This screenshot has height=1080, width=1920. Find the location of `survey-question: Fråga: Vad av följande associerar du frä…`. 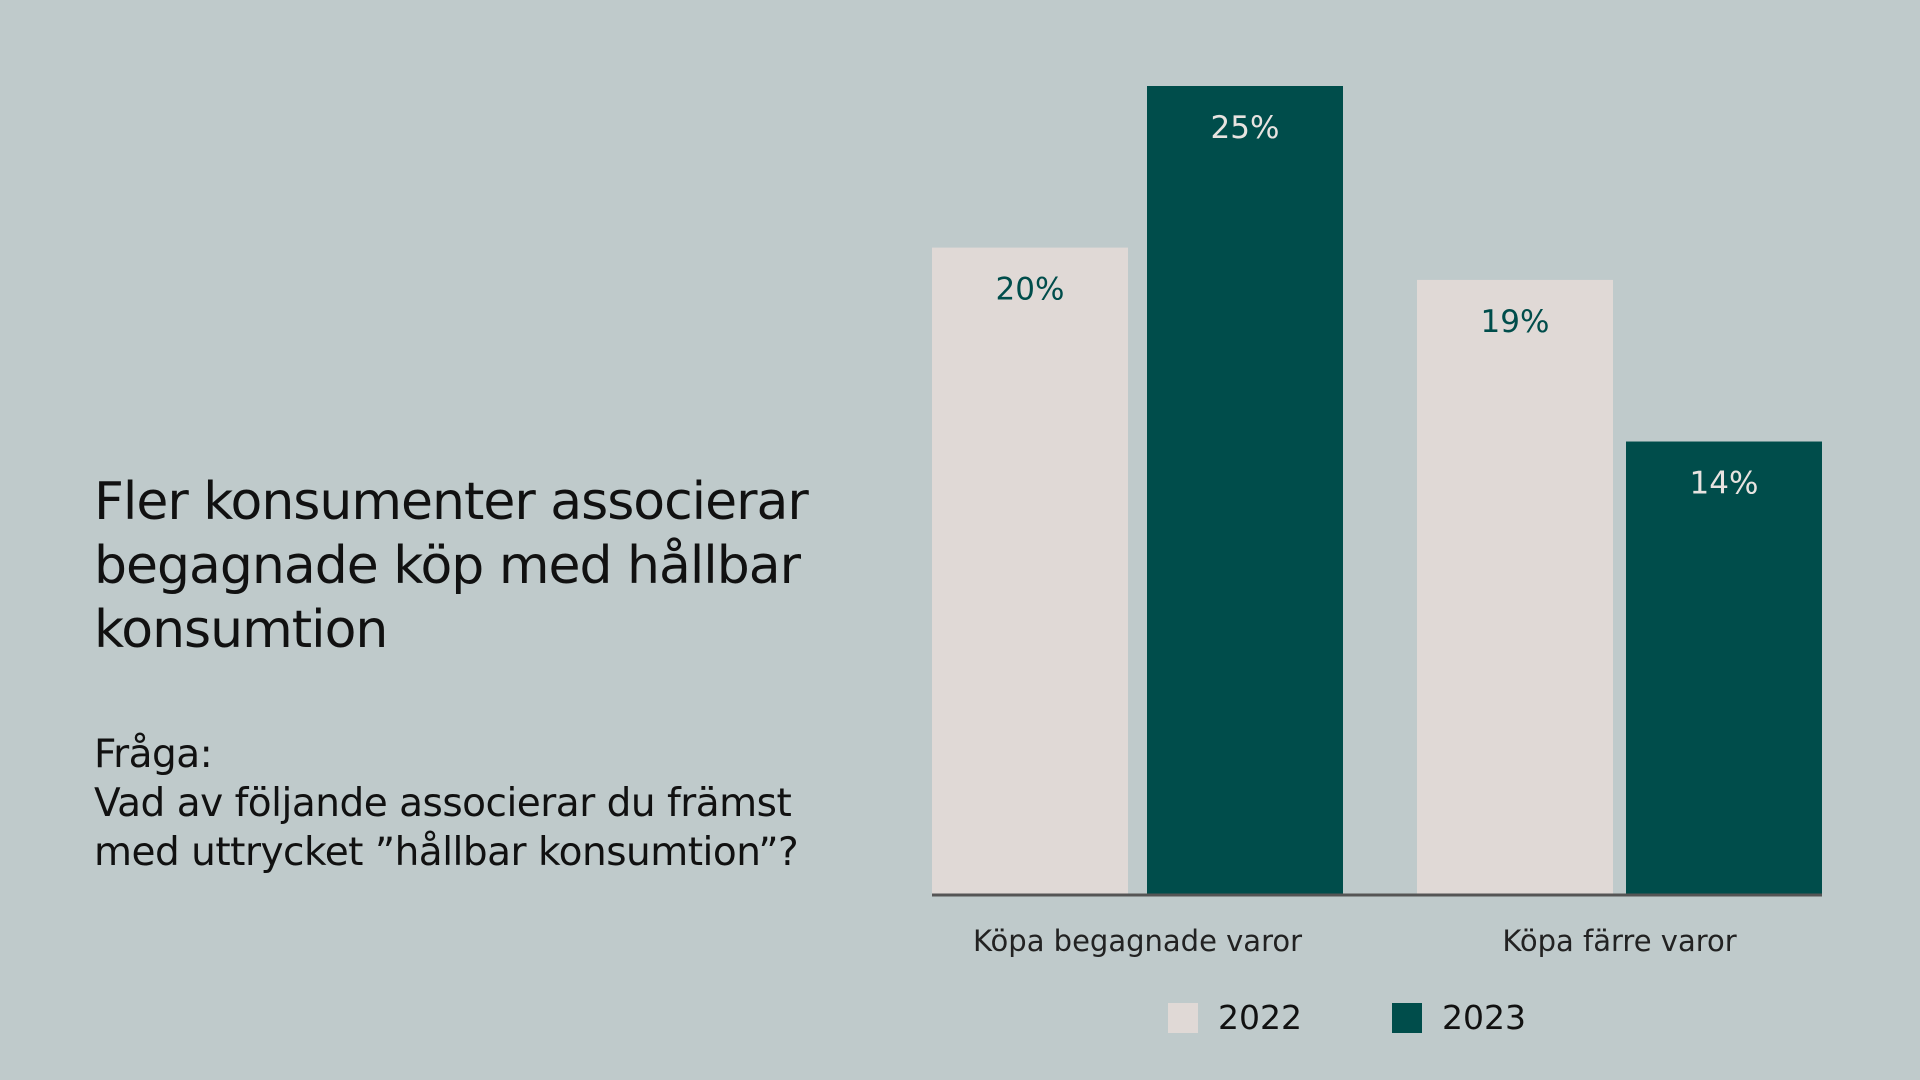

survey-question: Fråga: Vad av följande associerar du frä… is located at coordinates (504, 803).